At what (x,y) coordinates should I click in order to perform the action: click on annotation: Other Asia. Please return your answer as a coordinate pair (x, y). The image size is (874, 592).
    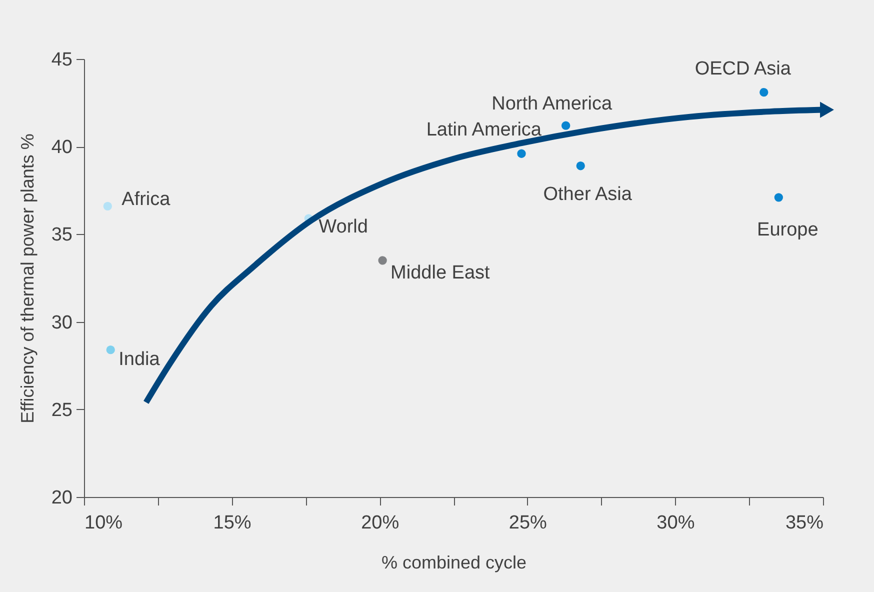
    Looking at the image, I should click on (587, 194).